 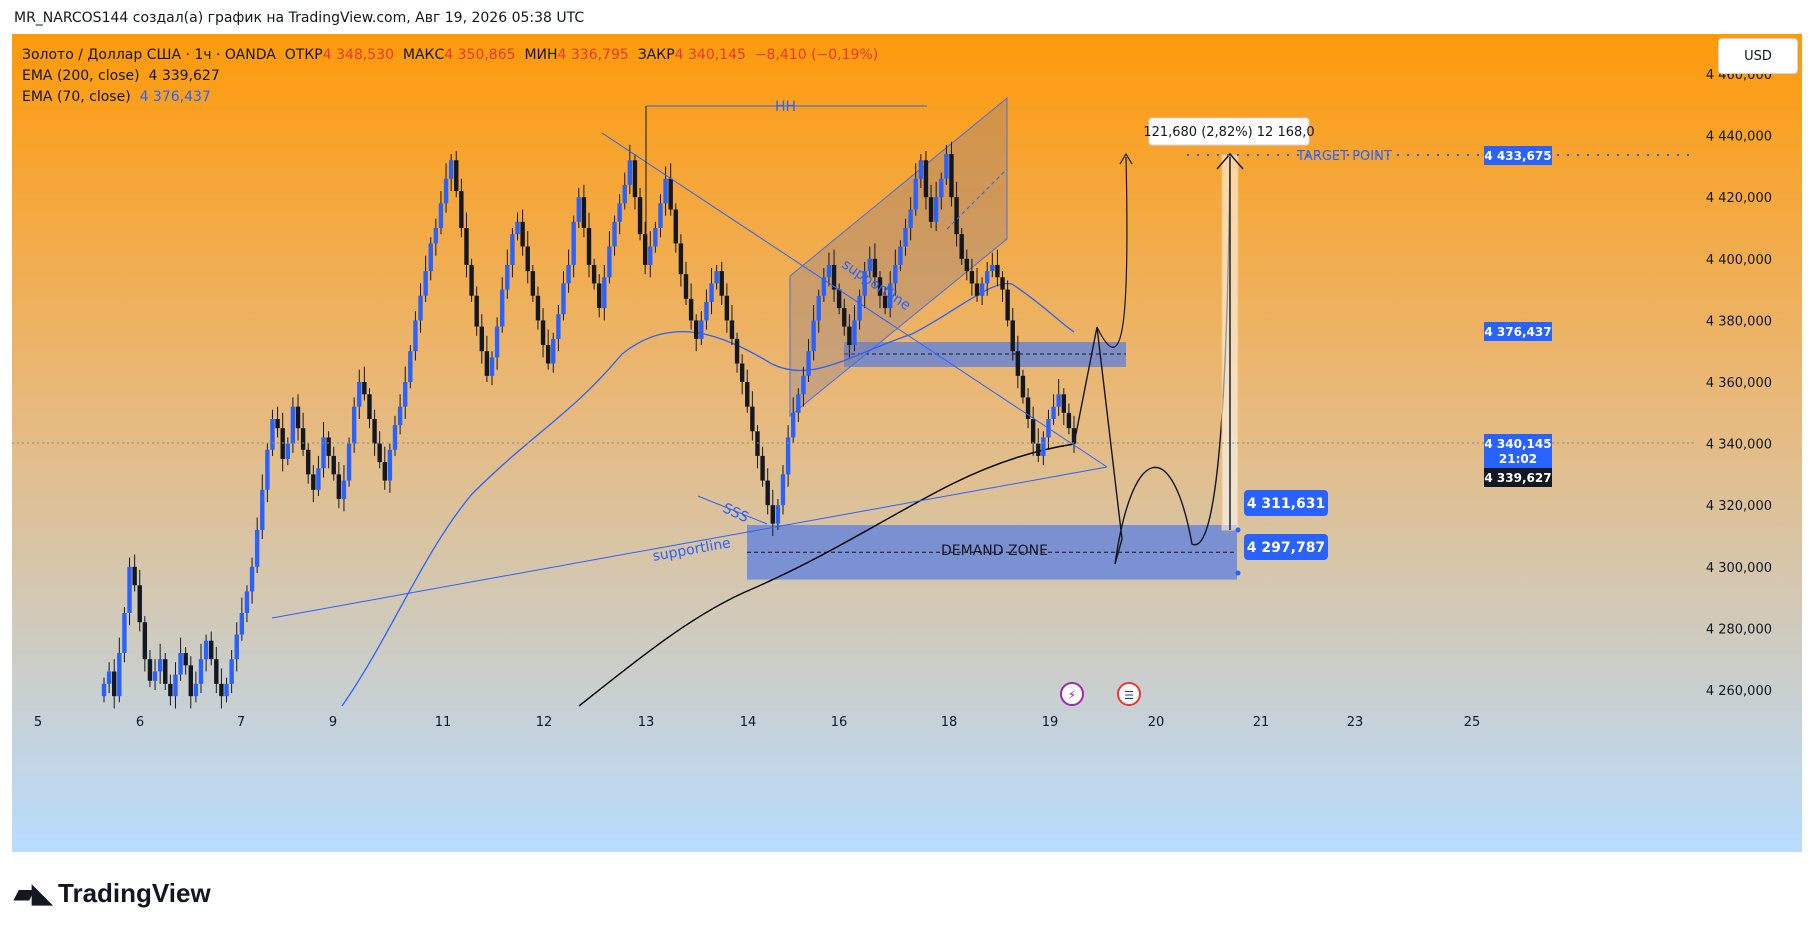 I want to click on flash-event-icon, so click(x=1072, y=694).